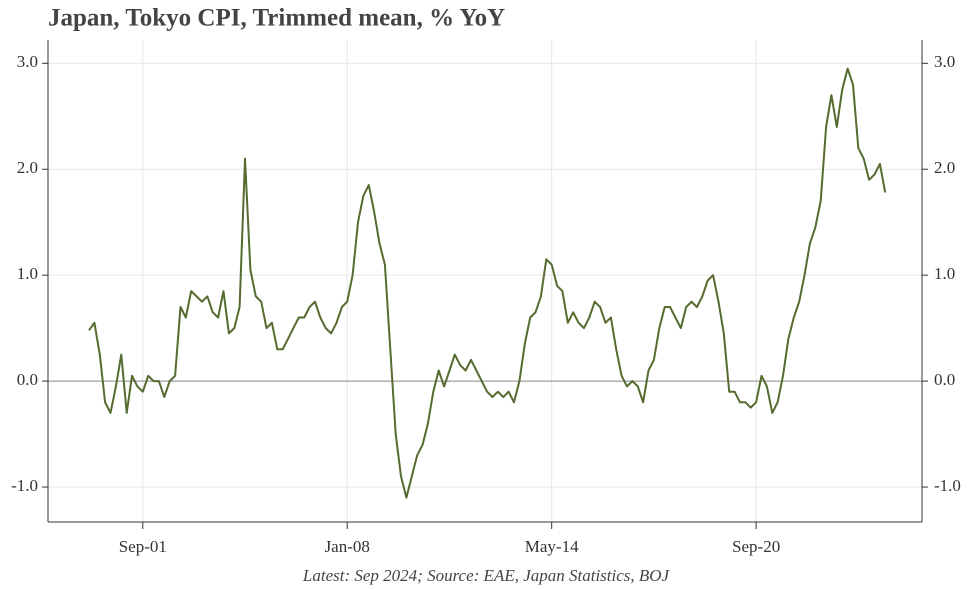  What do you see at coordinates (24, 485) in the screenshot?
I see `y-tick-label: -1.0` at bounding box center [24, 485].